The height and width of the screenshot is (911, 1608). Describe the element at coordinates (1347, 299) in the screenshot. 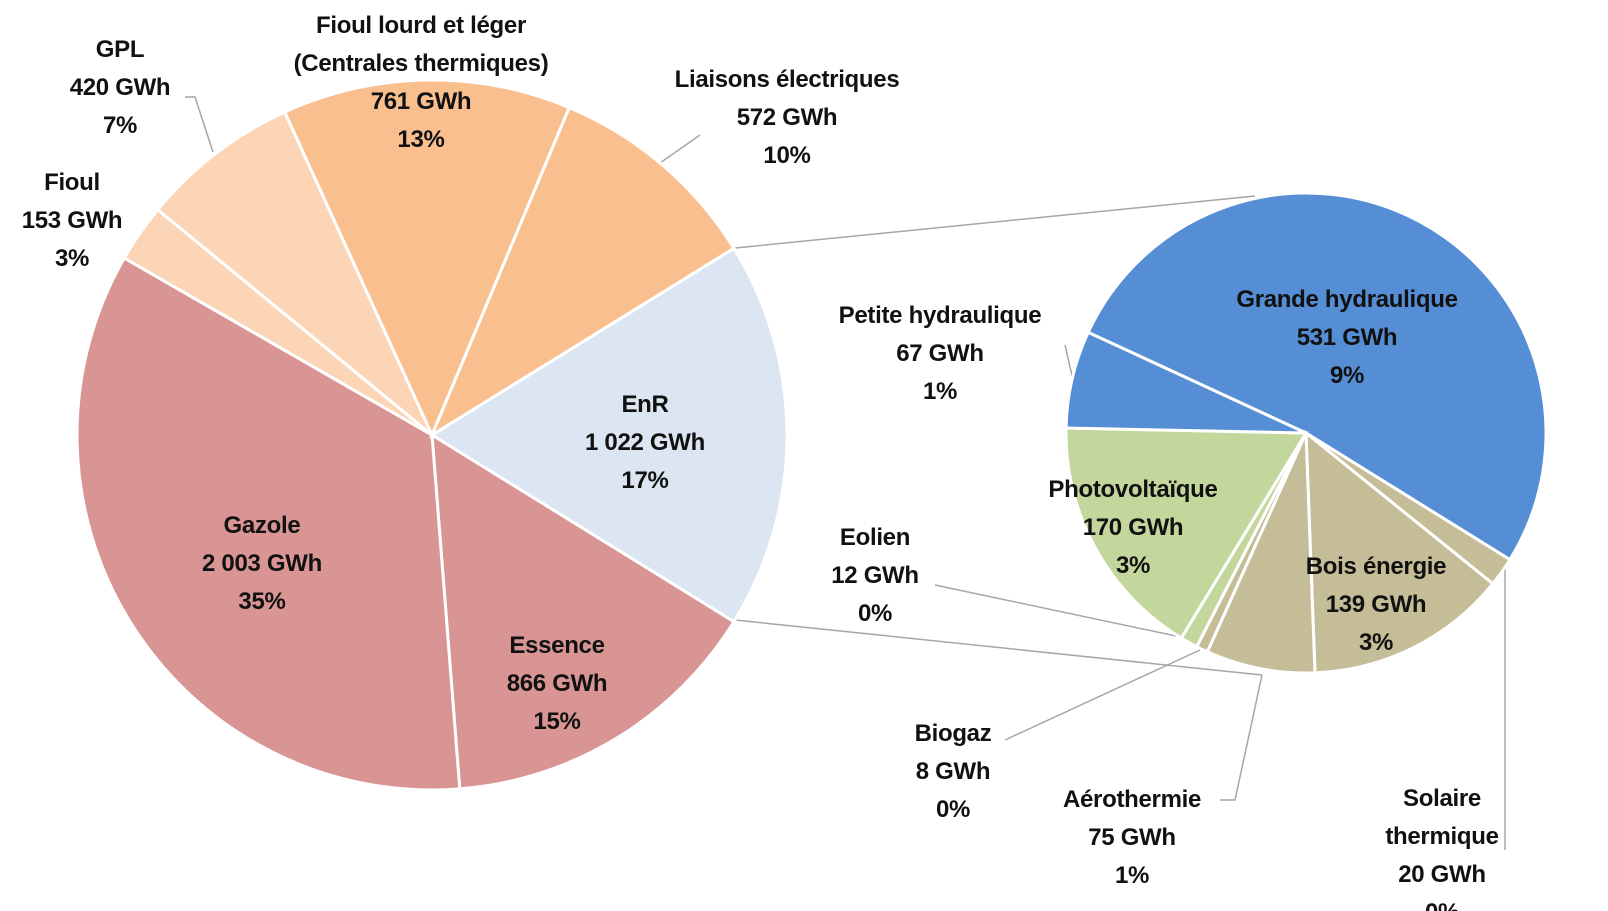

I see `slice-name: Grande hydraulique` at that location.